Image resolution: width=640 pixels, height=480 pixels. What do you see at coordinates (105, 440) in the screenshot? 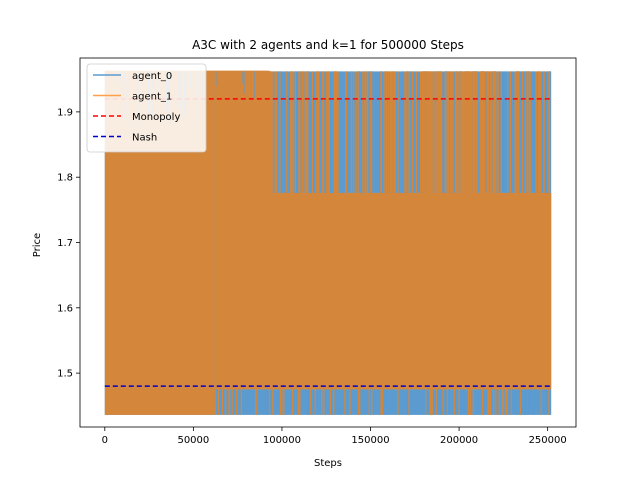
I see `x-tick-label: 0` at bounding box center [105, 440].